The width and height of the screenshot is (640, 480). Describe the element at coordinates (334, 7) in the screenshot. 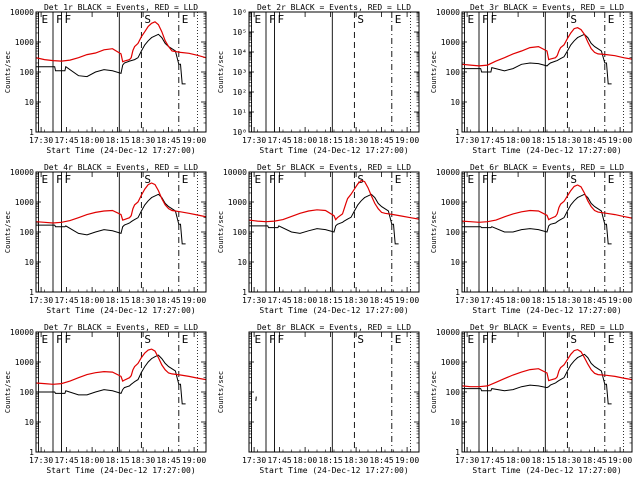

I see `panel-title: Det 2r BLACK = Events, RED = LLD` at that location.